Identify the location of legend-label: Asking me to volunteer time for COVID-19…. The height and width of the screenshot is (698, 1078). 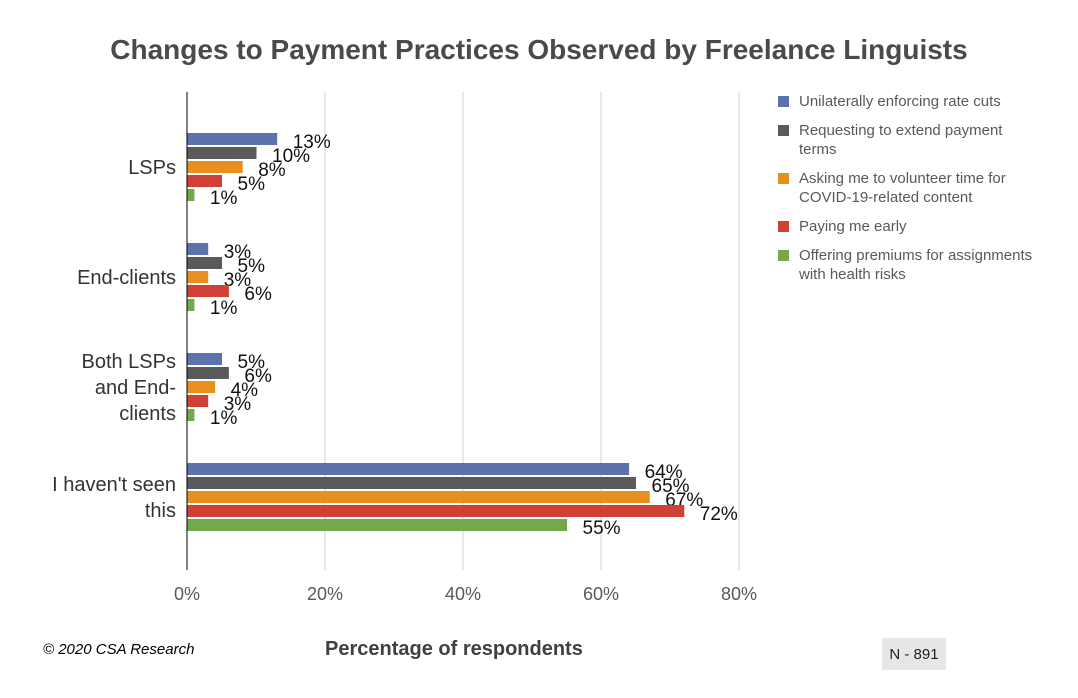
(902, 188).